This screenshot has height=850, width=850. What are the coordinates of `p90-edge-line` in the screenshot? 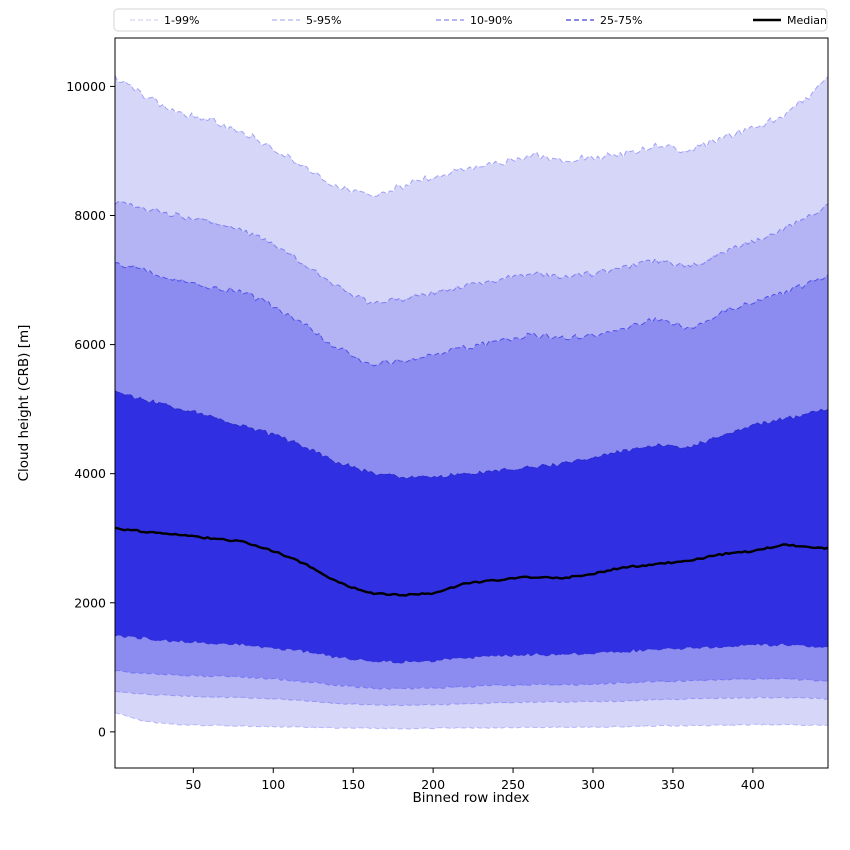 It's located at (471, 314).